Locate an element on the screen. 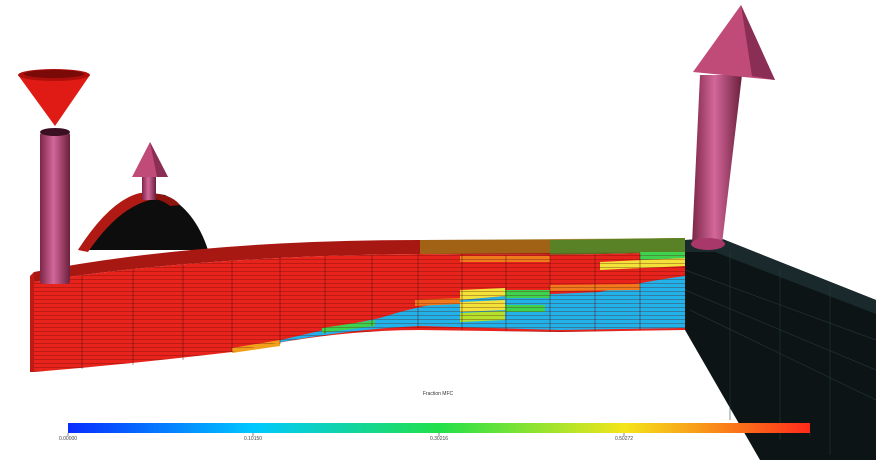 Image resolution: width=876 pixels, height=460 pixels. colorbar-tick-label: 0.00000 is located at coordinates (68, 439).